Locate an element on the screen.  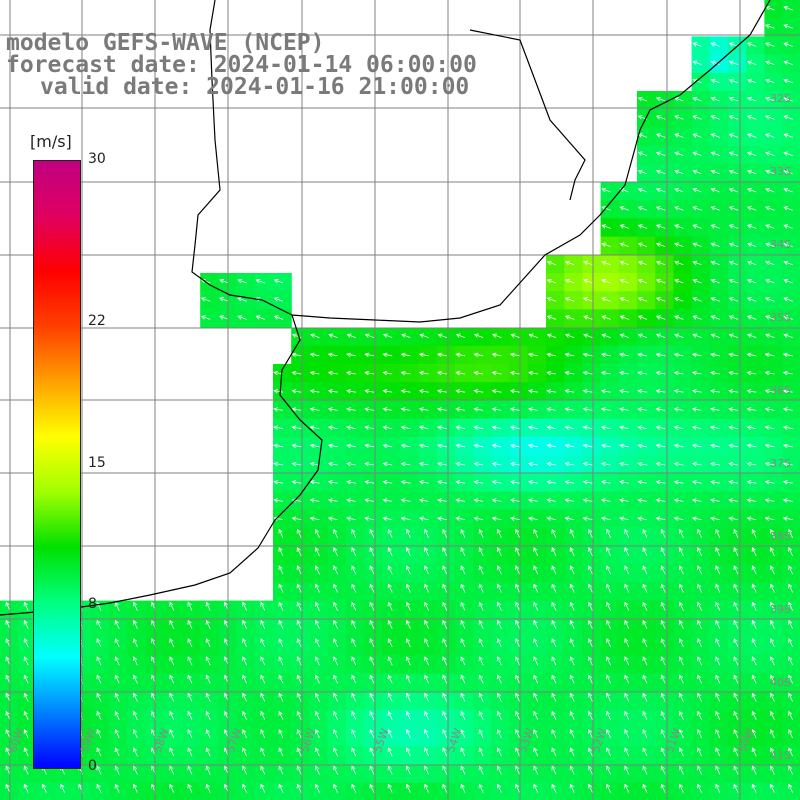
lat-label: 32S is located at coordinates (780, 98).